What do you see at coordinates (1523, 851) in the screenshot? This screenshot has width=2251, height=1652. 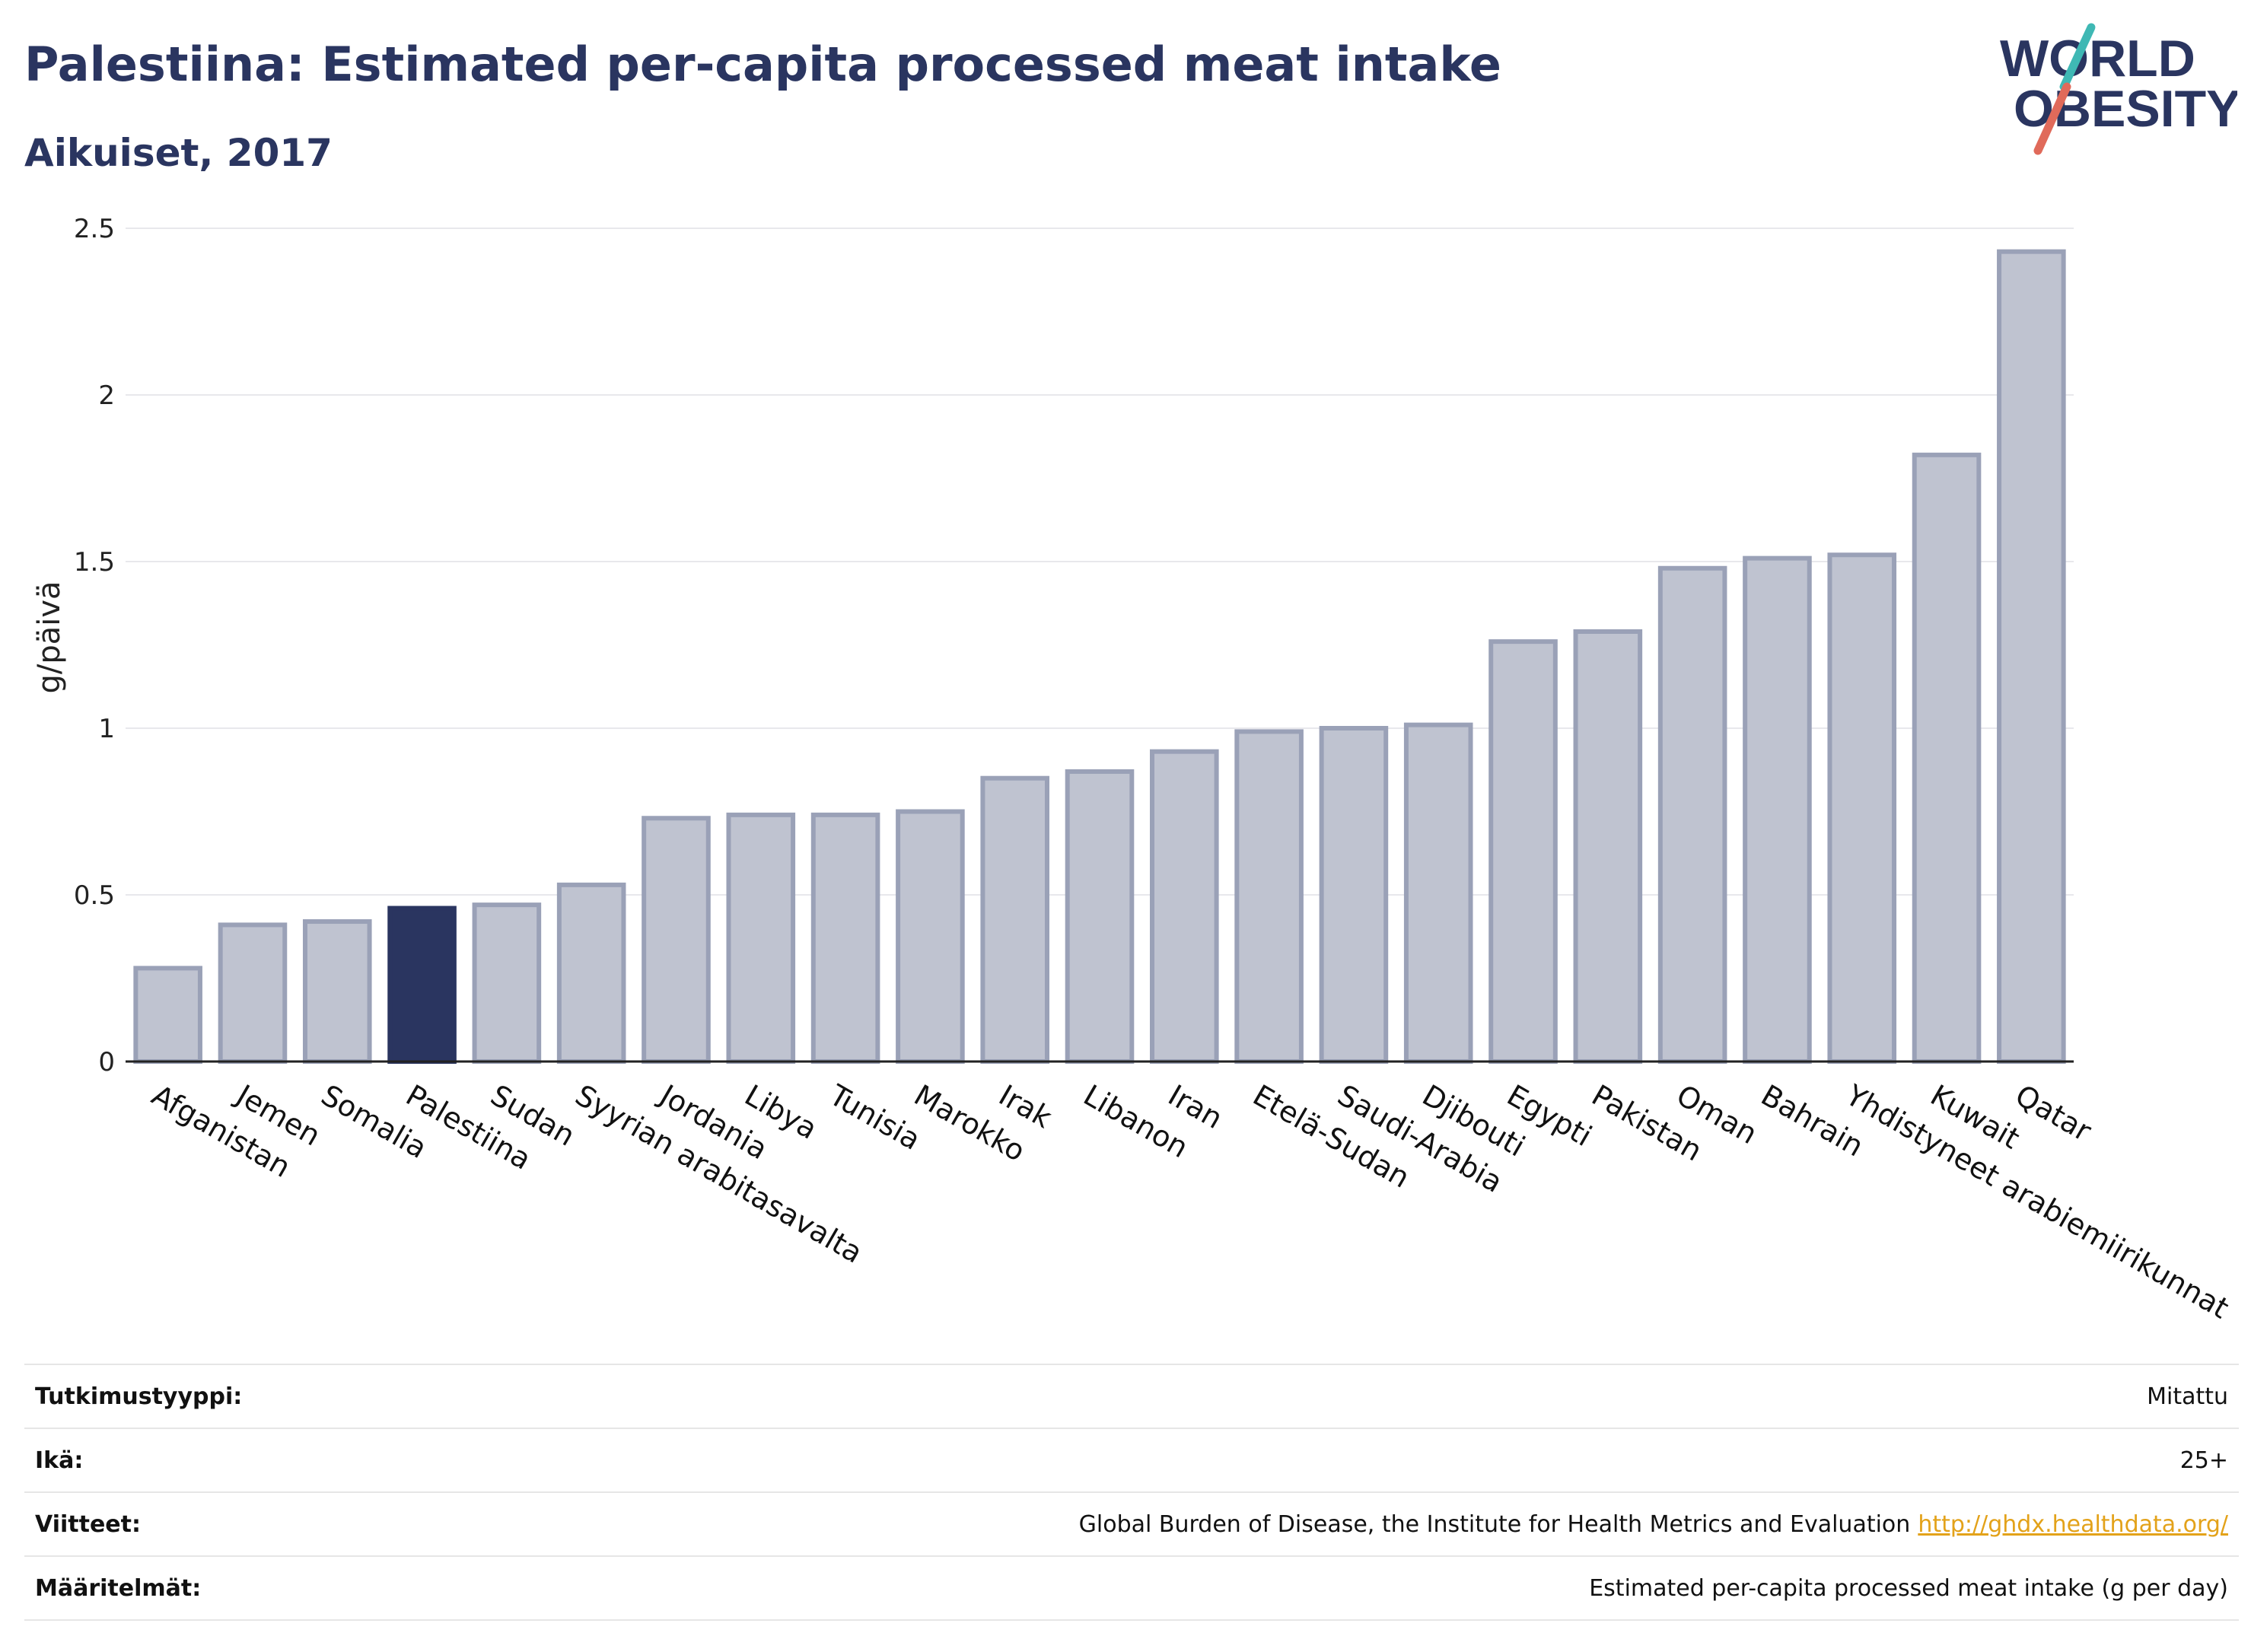 I see `bar-egypti` at bounding box center [1523, 851].